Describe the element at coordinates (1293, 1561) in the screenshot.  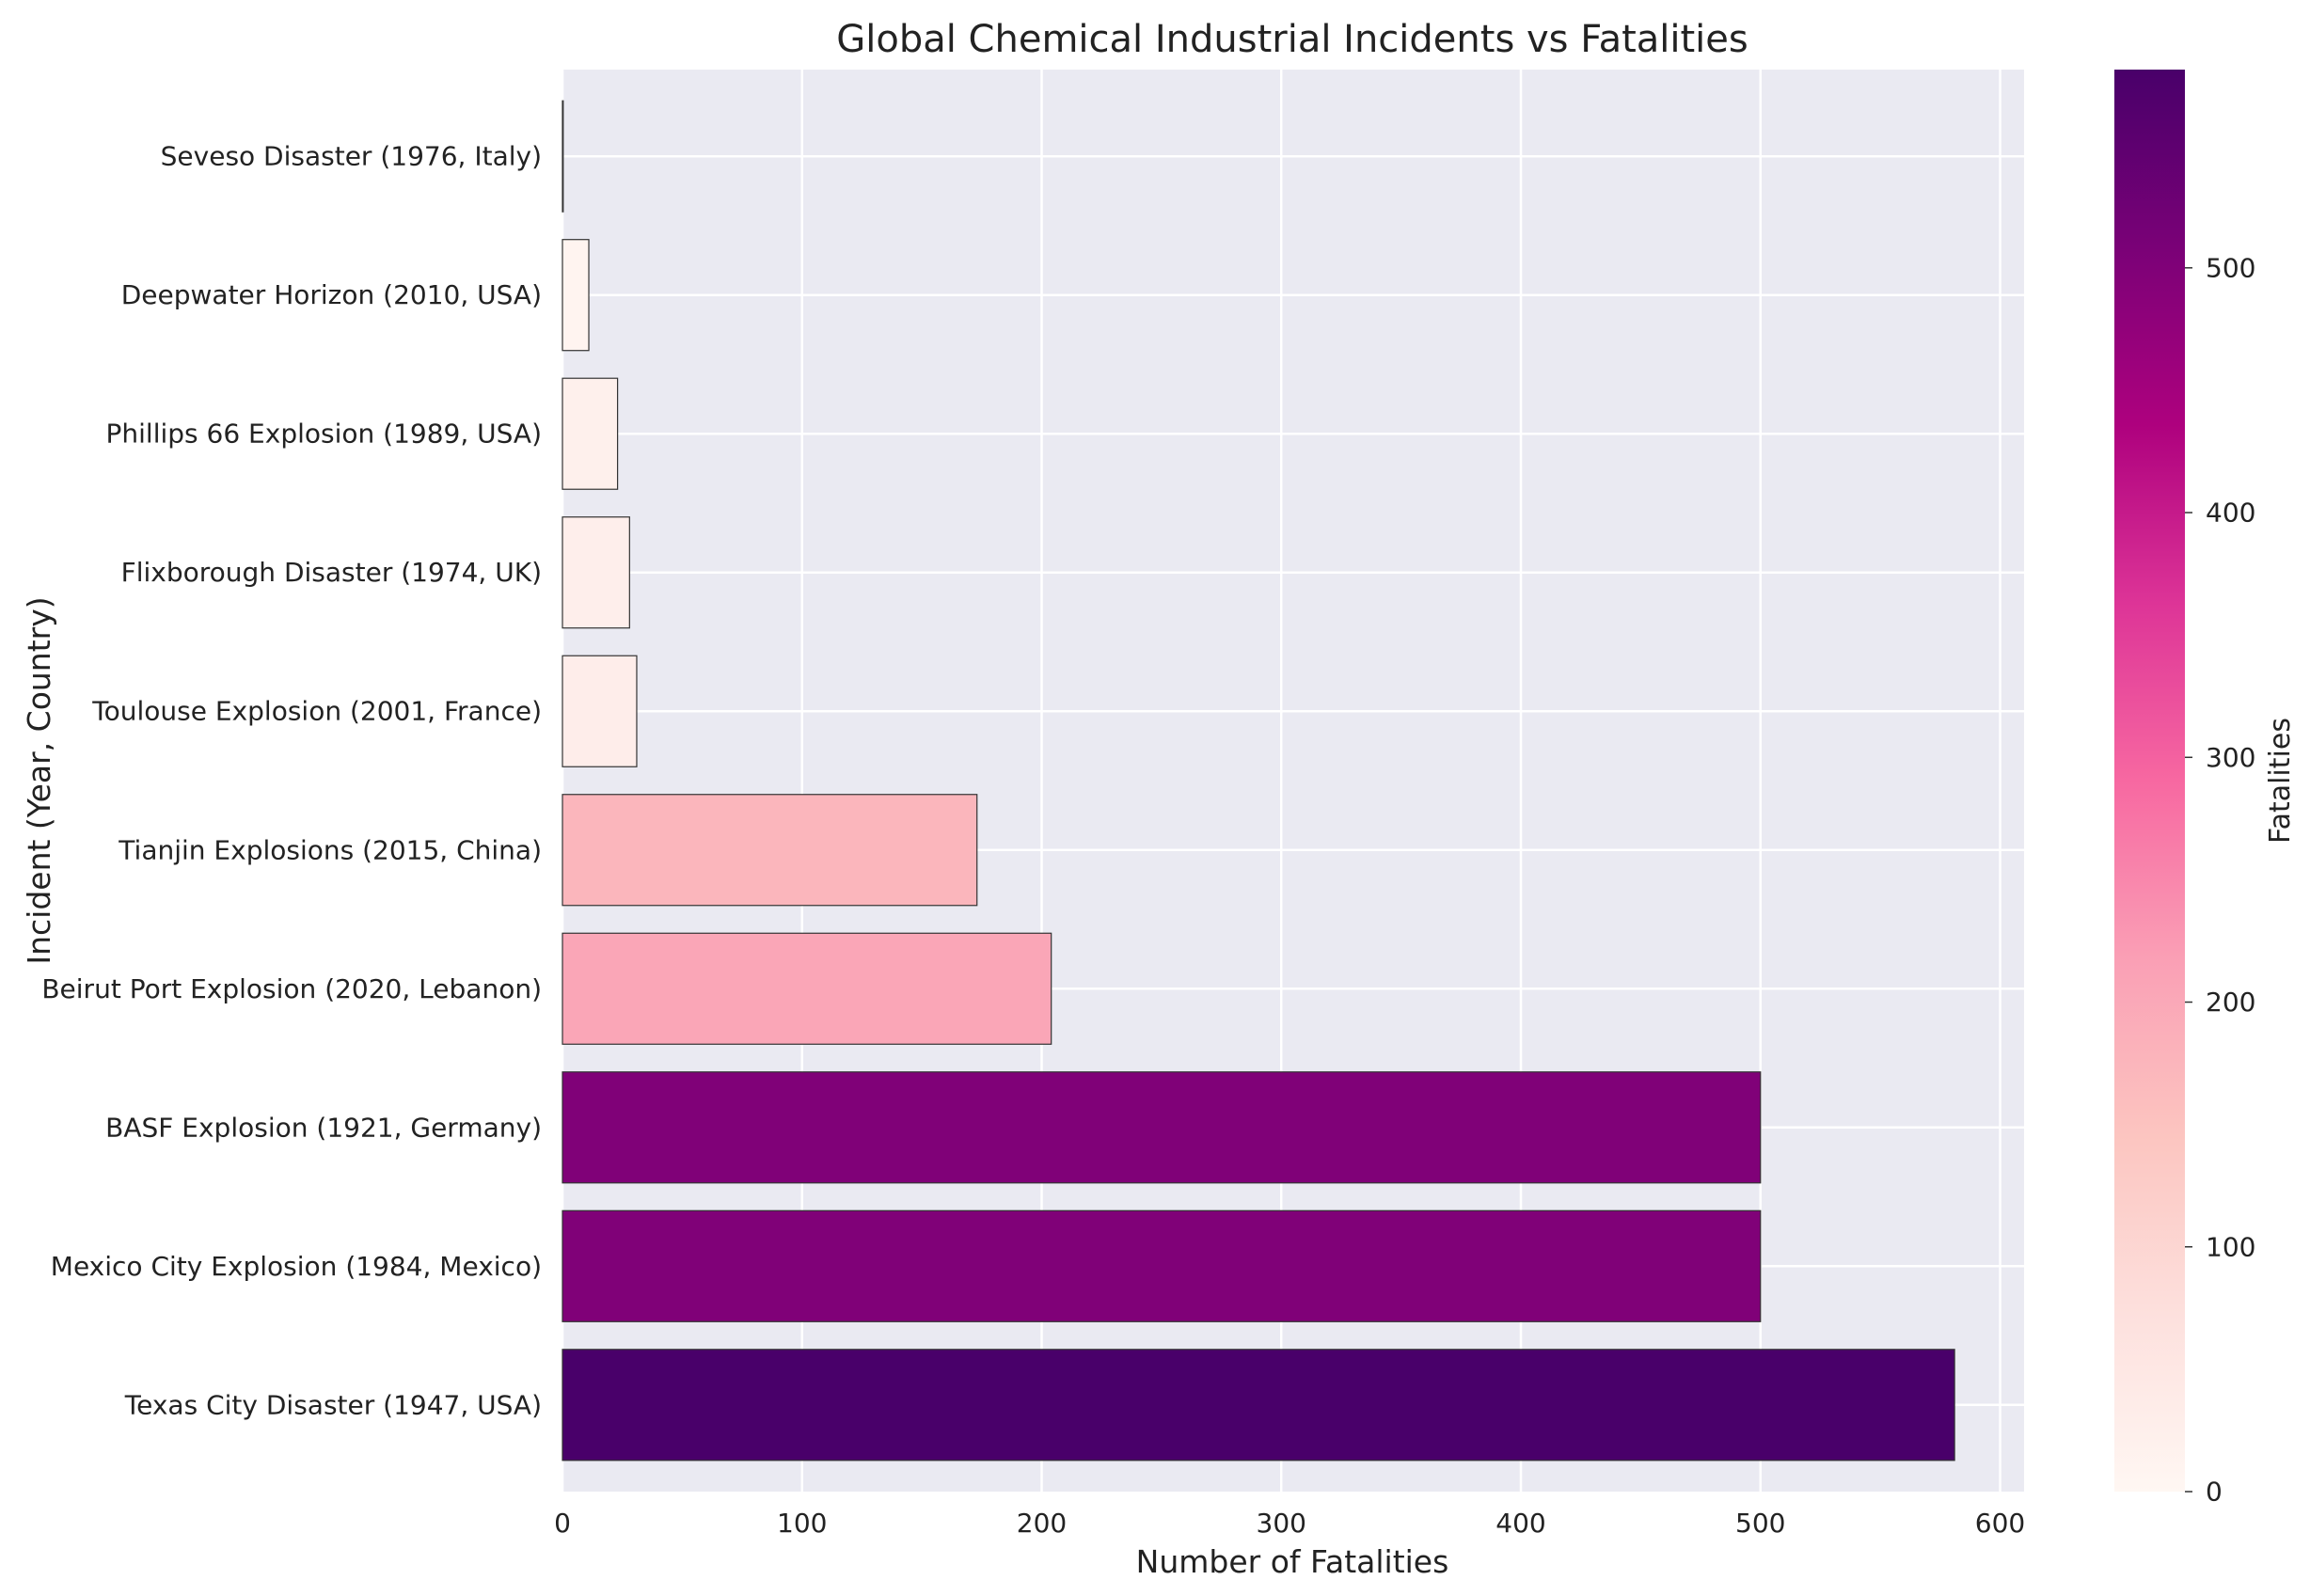
I see `x-axis-label: Number of Fatalities` at that location.